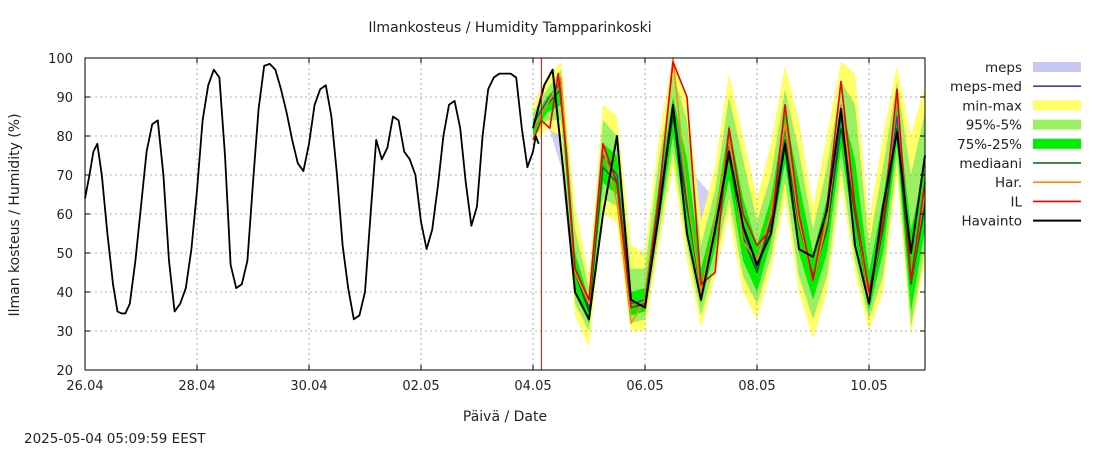  I want to click on legend-swatch-minmax, so click(1057, 105).